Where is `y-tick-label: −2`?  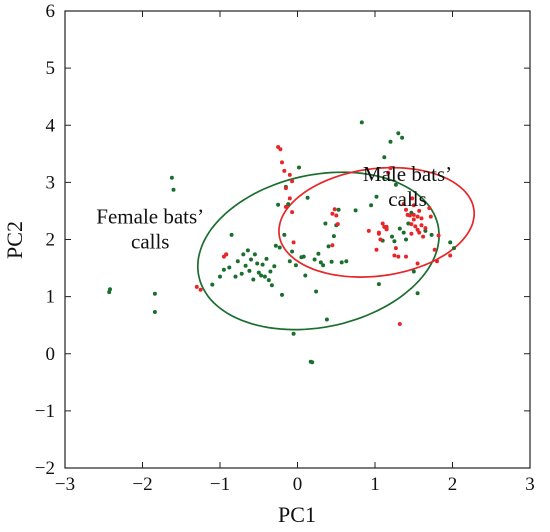
y-tick-label: −2 is located at coordinates (45, 468).